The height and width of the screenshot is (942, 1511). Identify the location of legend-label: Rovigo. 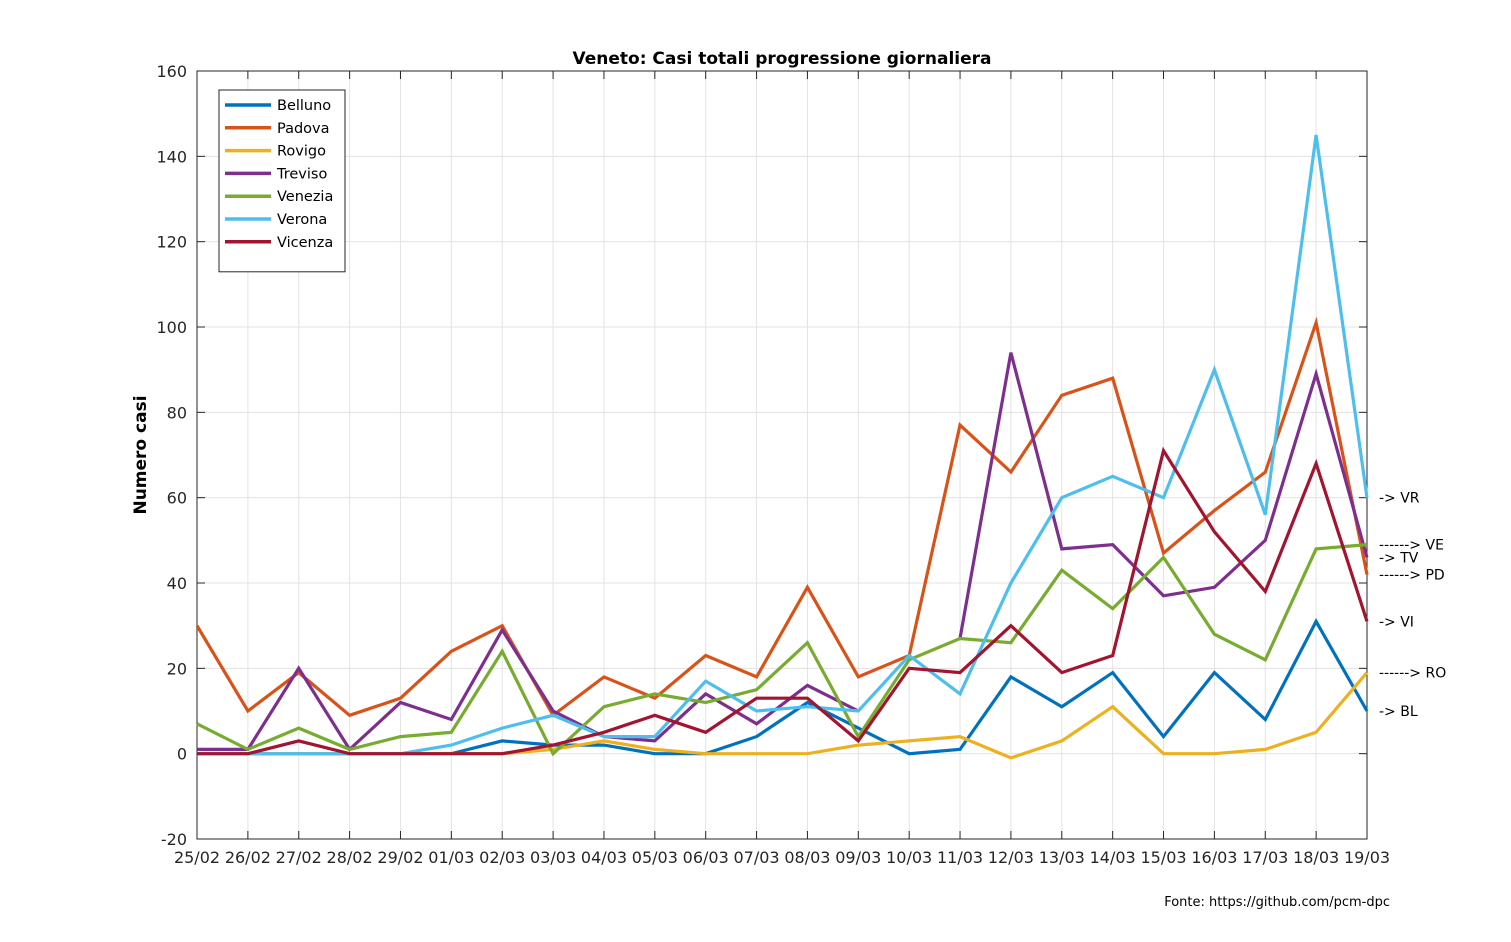
(301, 152).